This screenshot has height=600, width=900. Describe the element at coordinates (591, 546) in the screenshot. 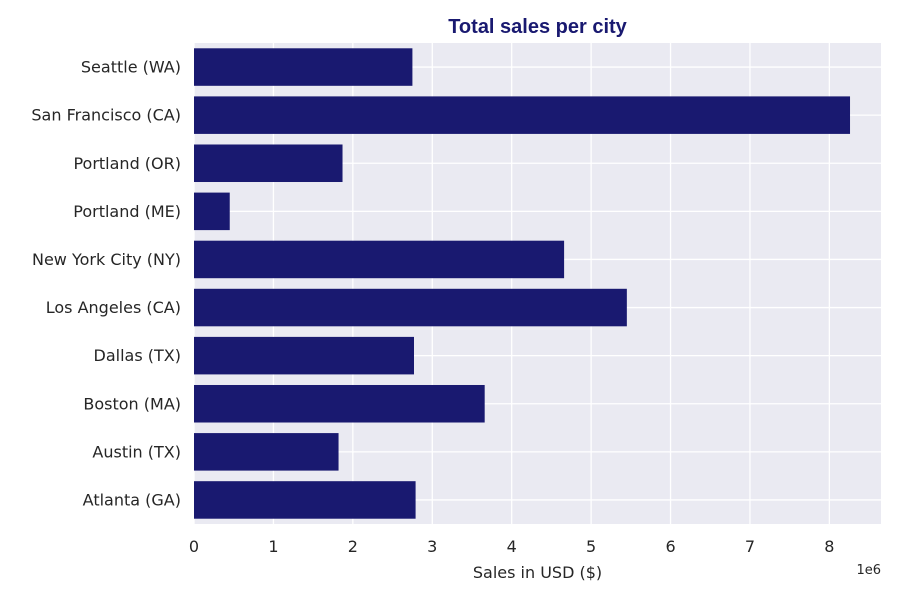

I see `x-tick-label: 5` at that location.